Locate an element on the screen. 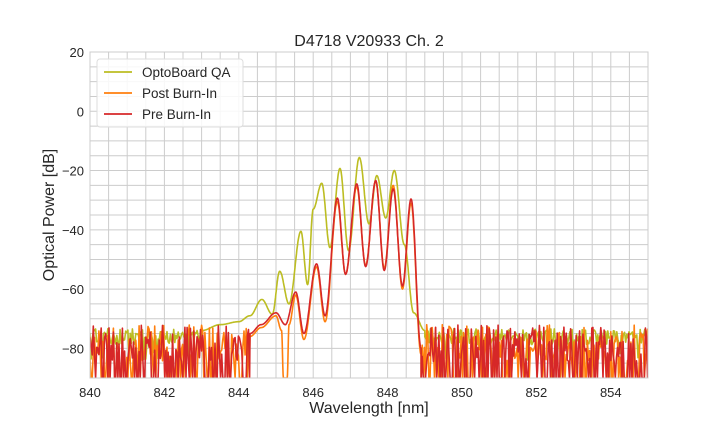 The width and height of the screenshot is (720, 437). y-tick-label: 0 is located at coordinates (80, 111).